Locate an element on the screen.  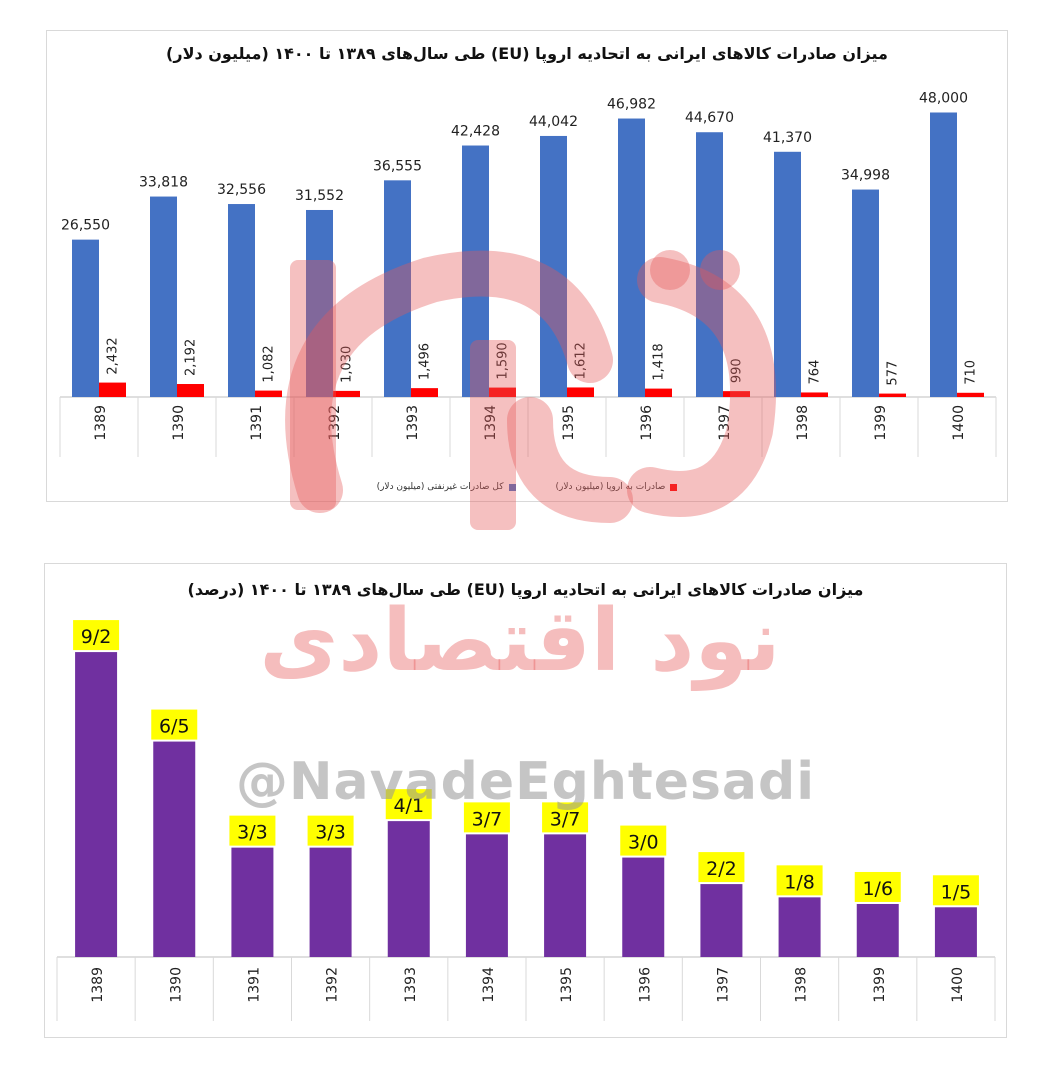
legend-swatch-blue is located at coordinates (512, 487).